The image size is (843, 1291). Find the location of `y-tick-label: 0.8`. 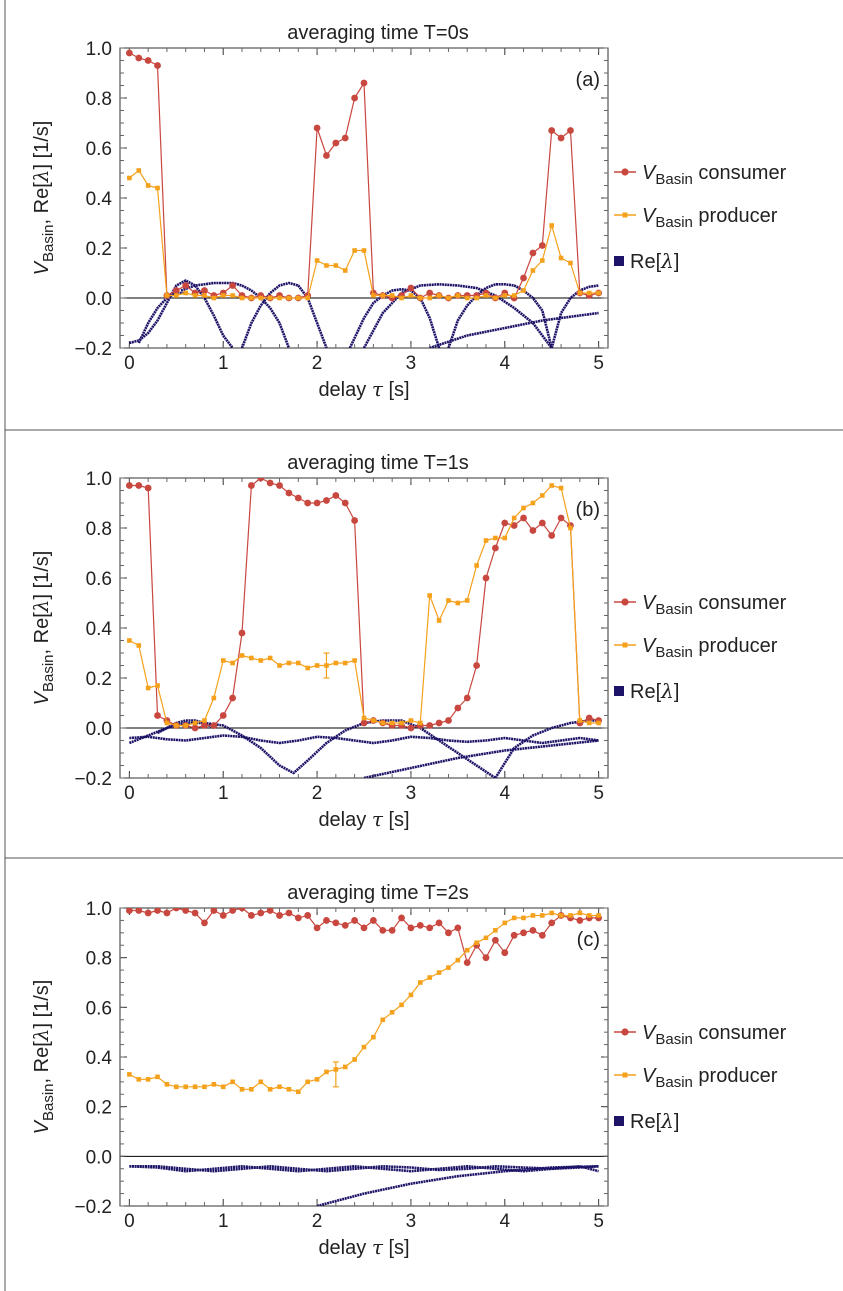

y-tick-label: 0.8 is located at coordinates (99, 529).